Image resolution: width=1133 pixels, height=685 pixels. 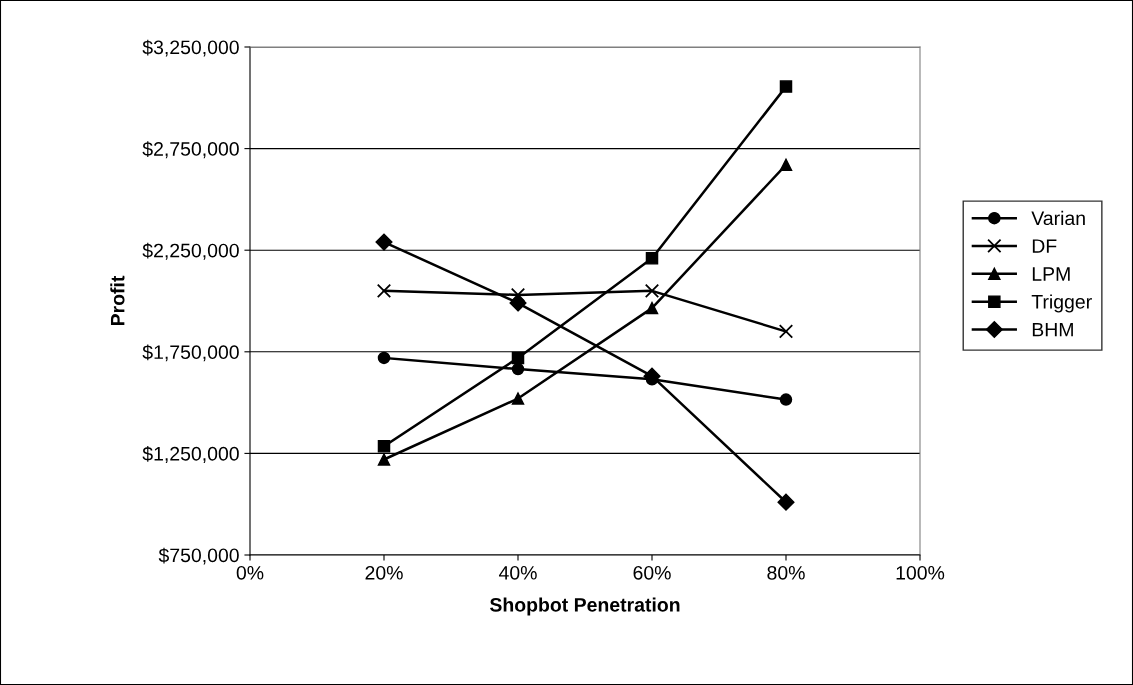 I want to click on legend-label: LPM, so click(x=1051, y=274).